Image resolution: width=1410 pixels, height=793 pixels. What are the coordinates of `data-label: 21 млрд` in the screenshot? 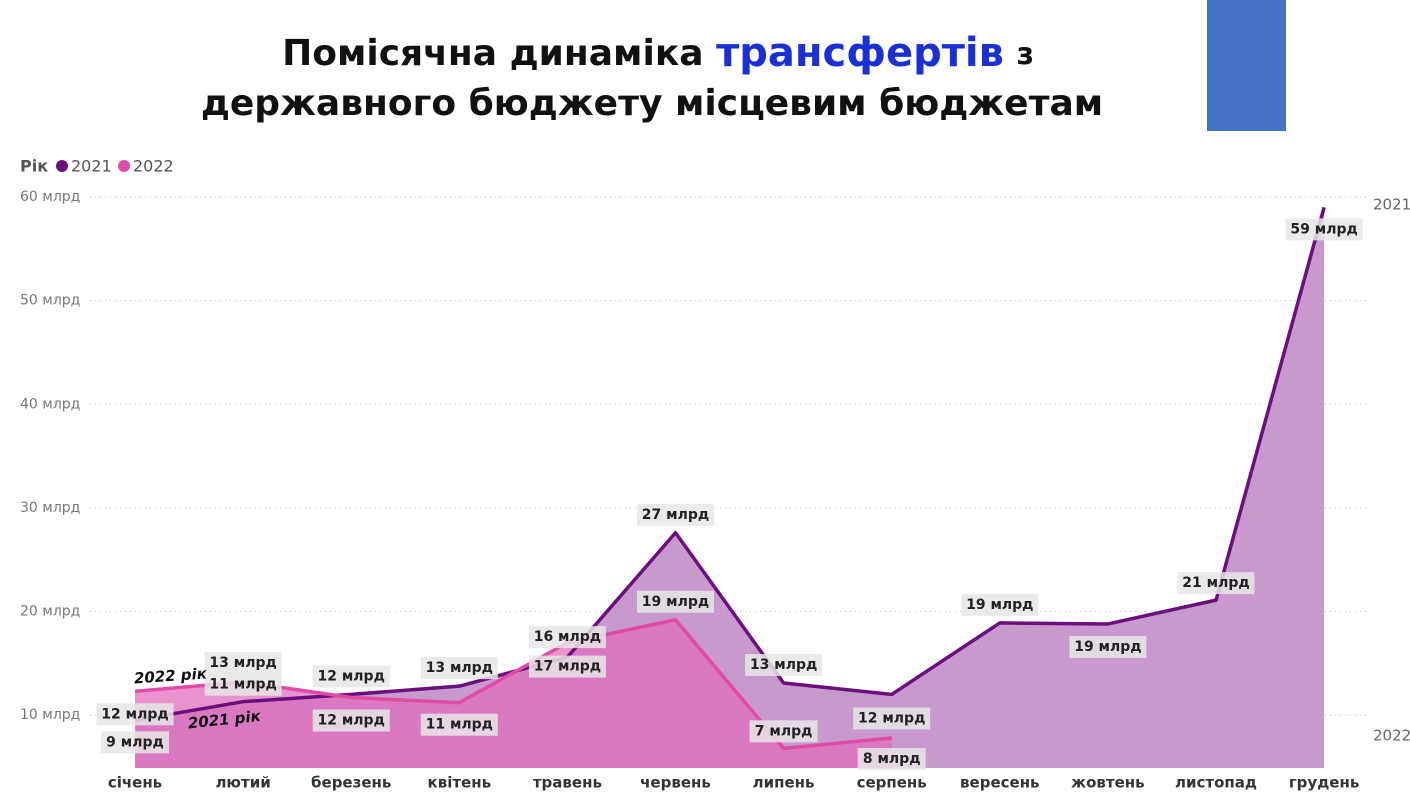 It's located at (1215, 583).